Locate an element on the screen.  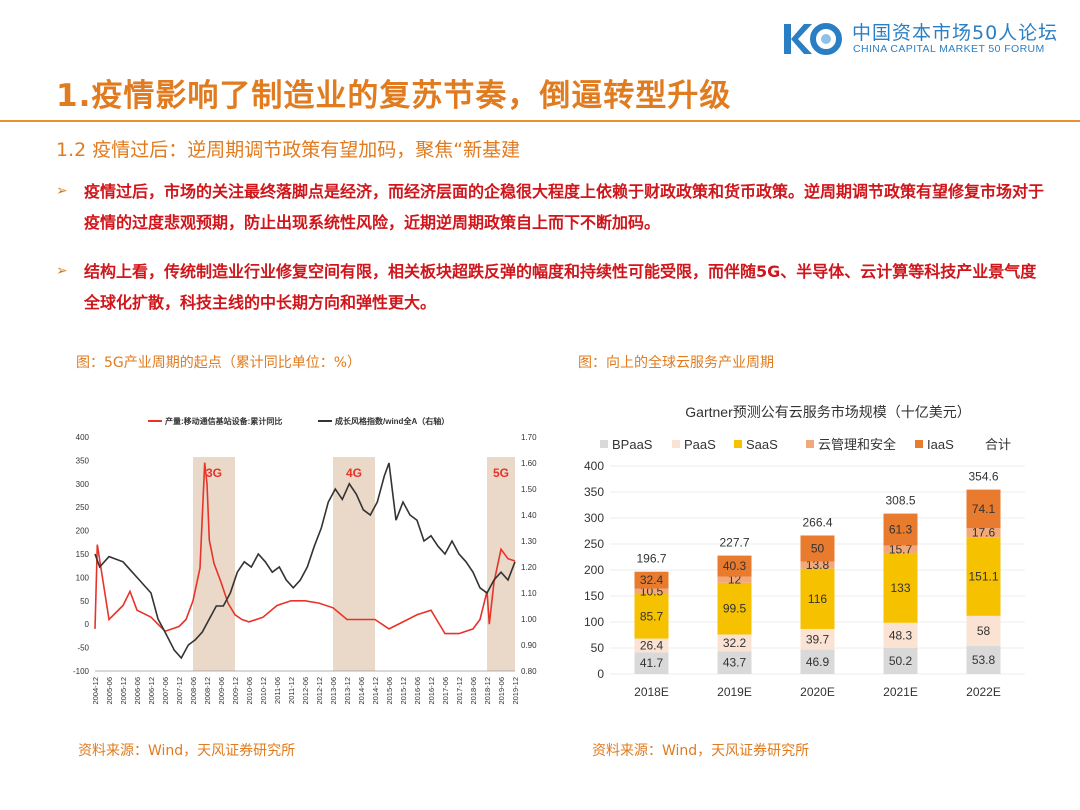
data-label: 99.5 is located at coordinates (735, 609).